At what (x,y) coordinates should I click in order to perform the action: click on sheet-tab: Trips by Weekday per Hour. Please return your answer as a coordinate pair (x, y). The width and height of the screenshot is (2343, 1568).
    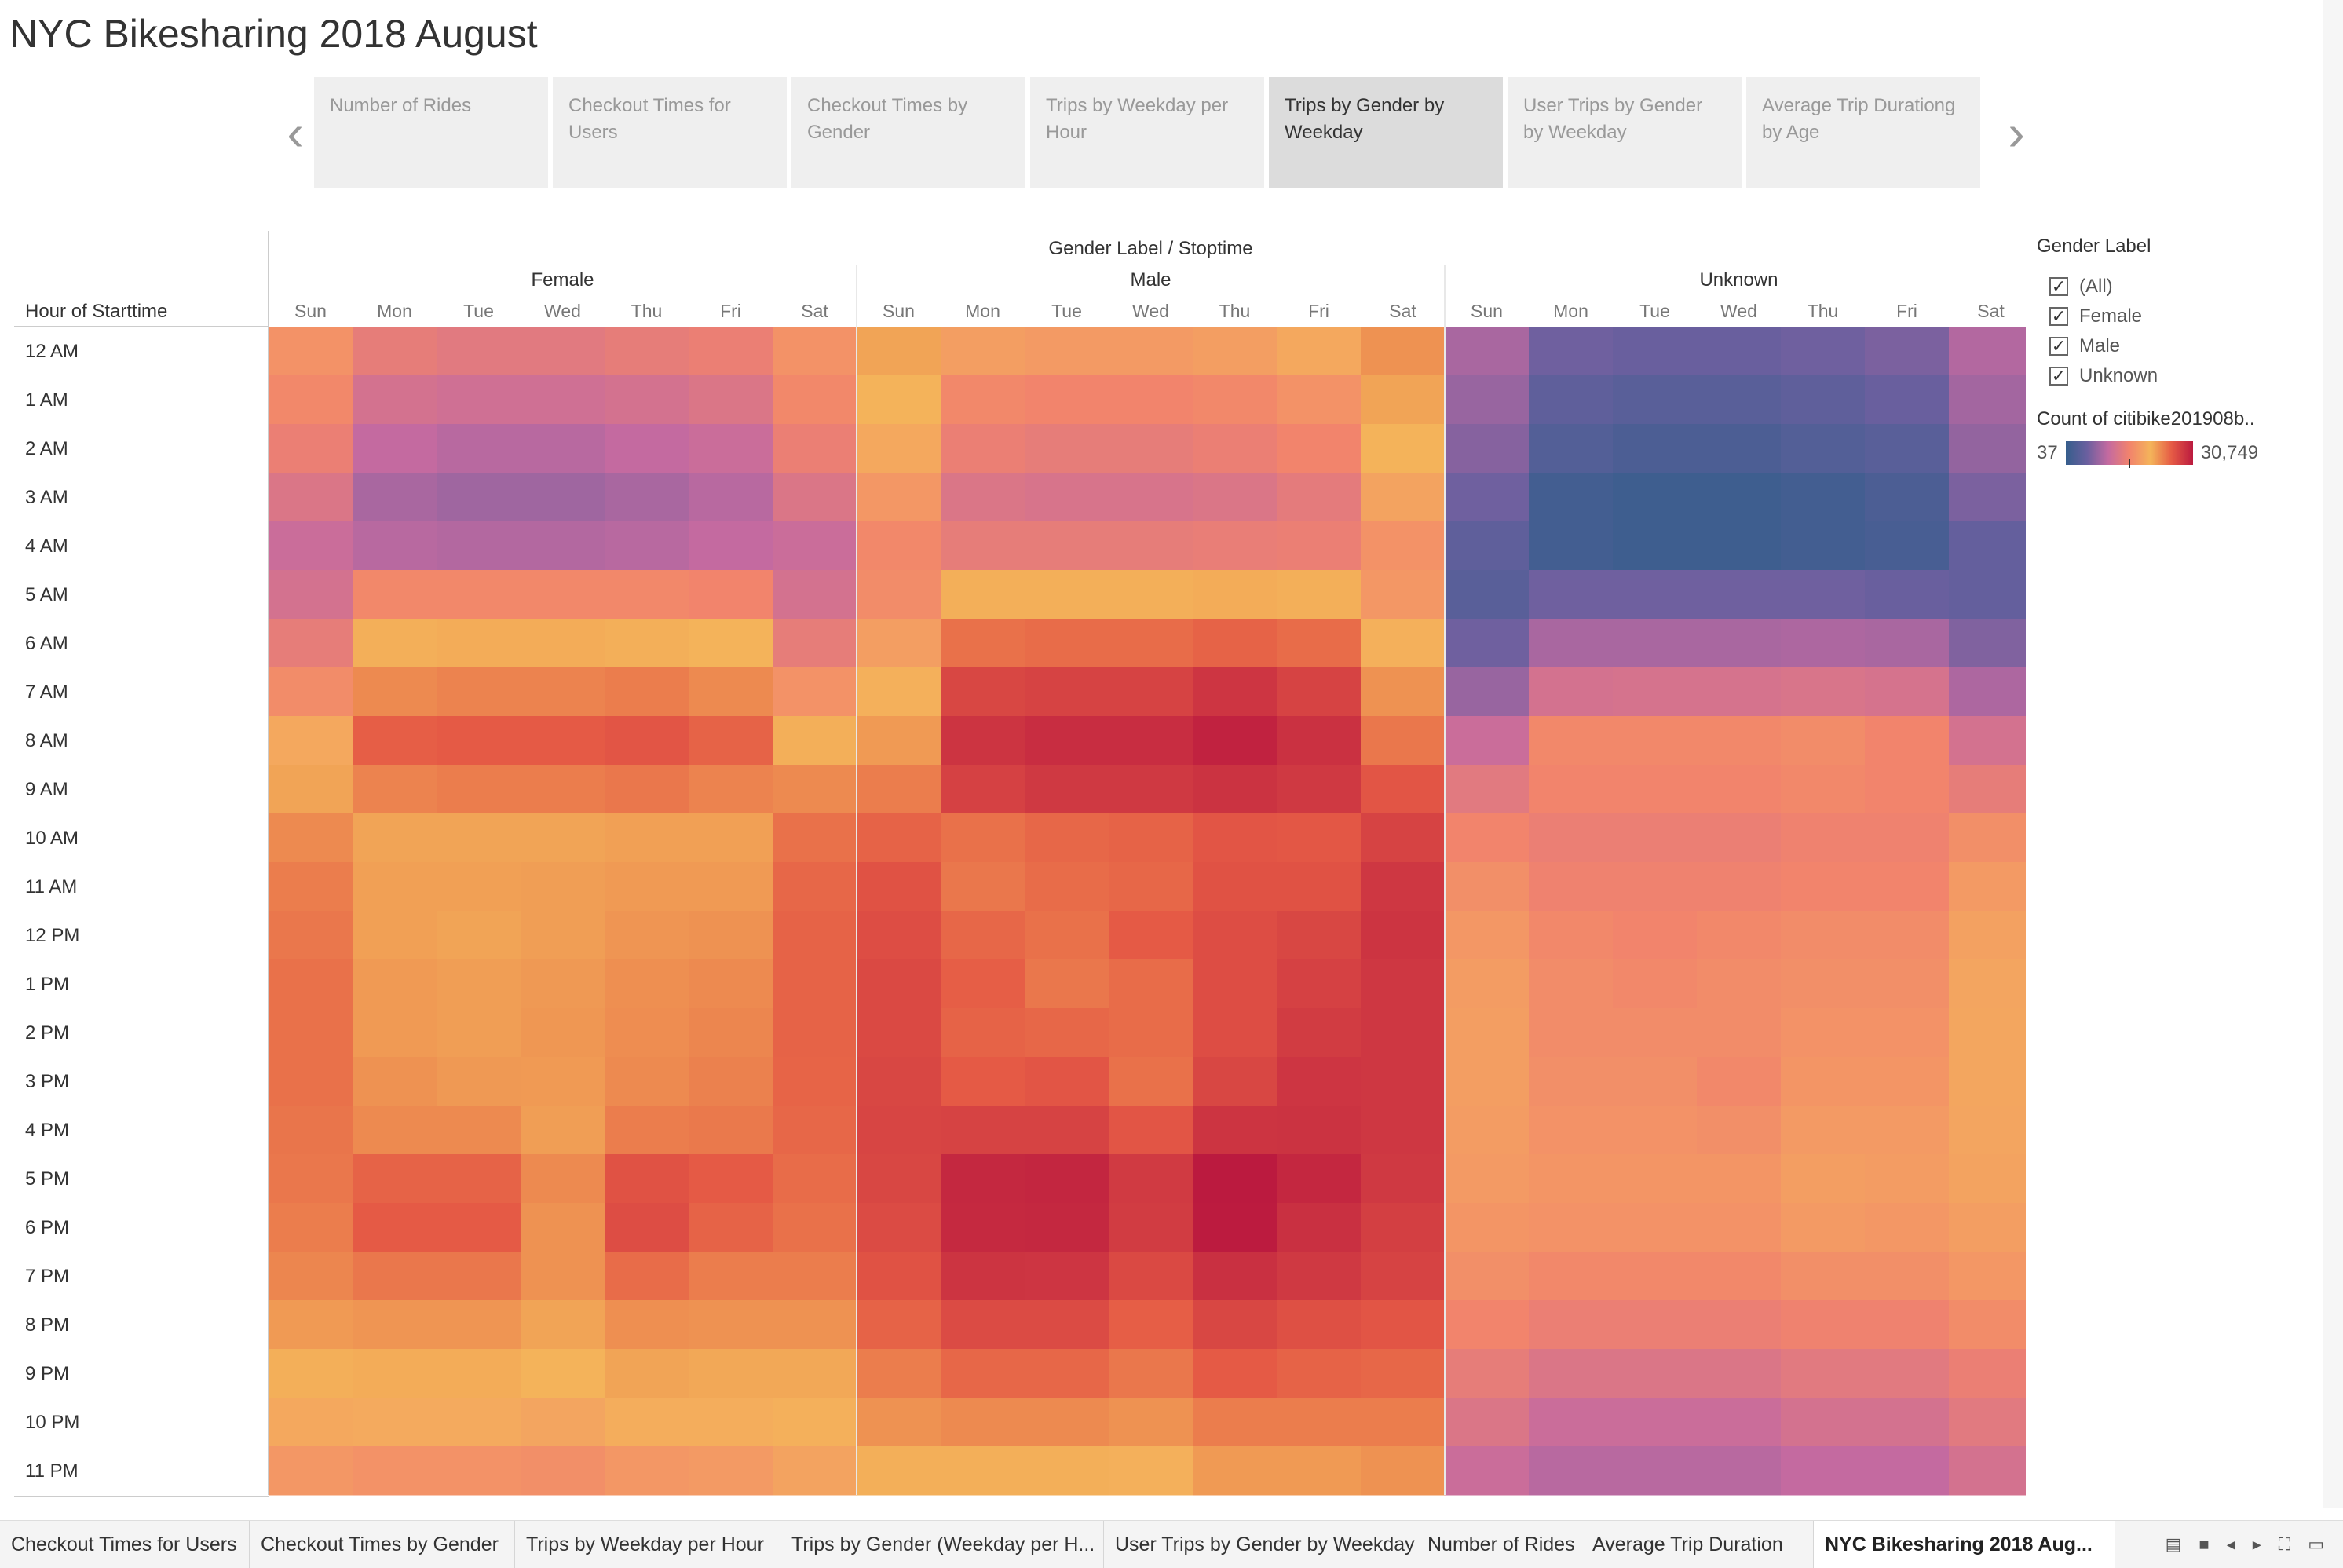
    Looking at the image, I should click on (648, 1544).